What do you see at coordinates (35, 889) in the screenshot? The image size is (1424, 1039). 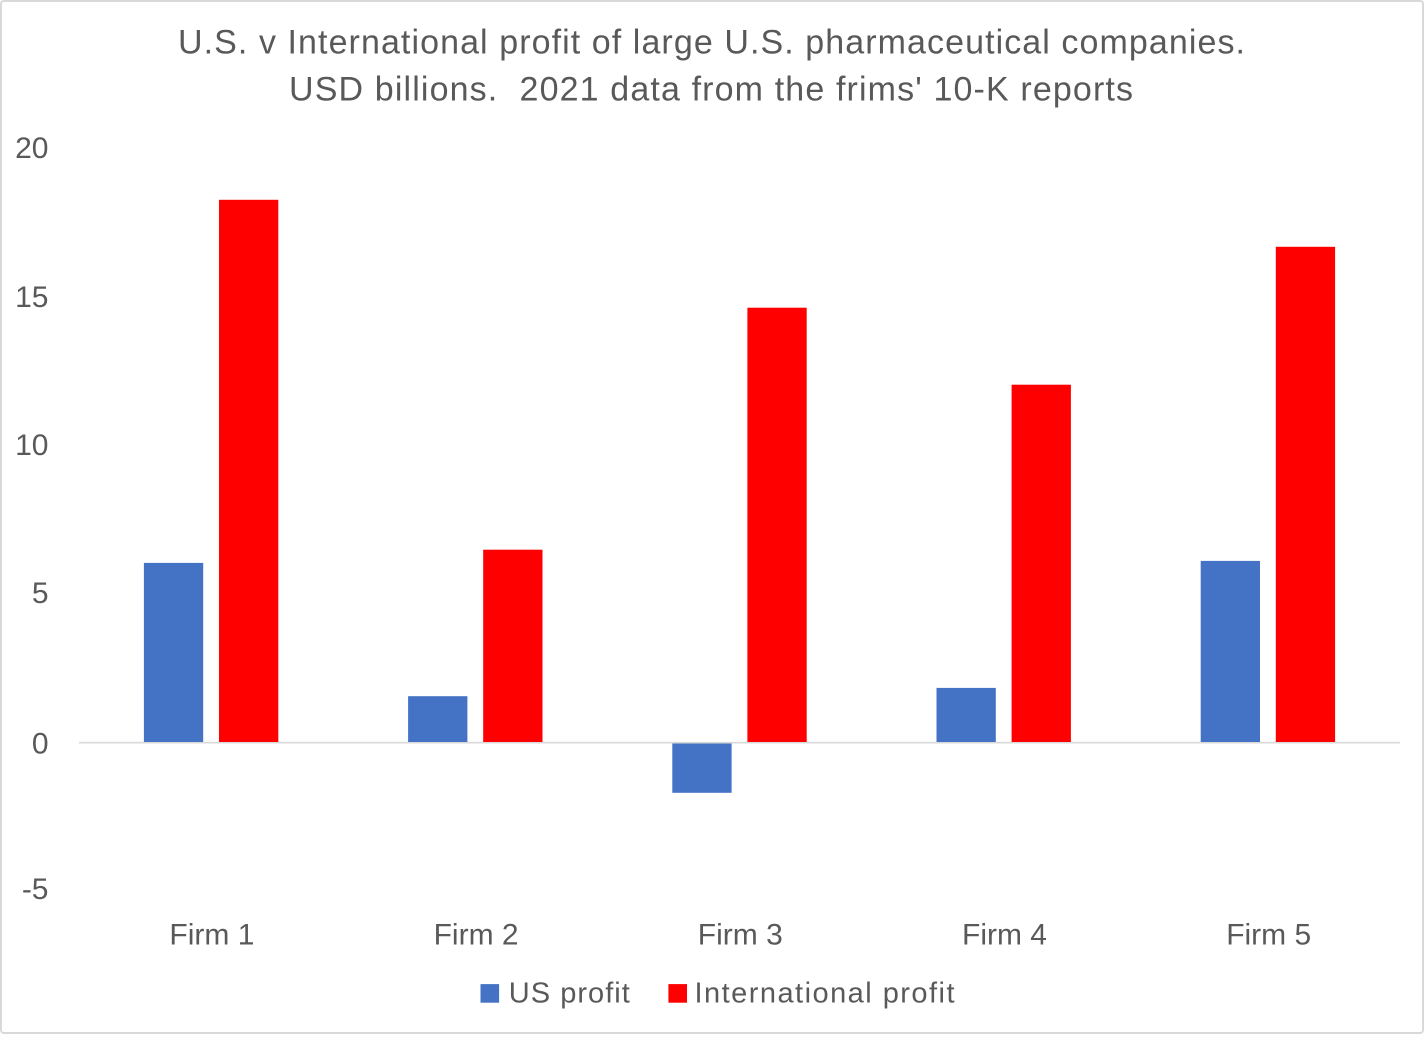 I see `svg-text: -5` at bounding box center [35, 889].